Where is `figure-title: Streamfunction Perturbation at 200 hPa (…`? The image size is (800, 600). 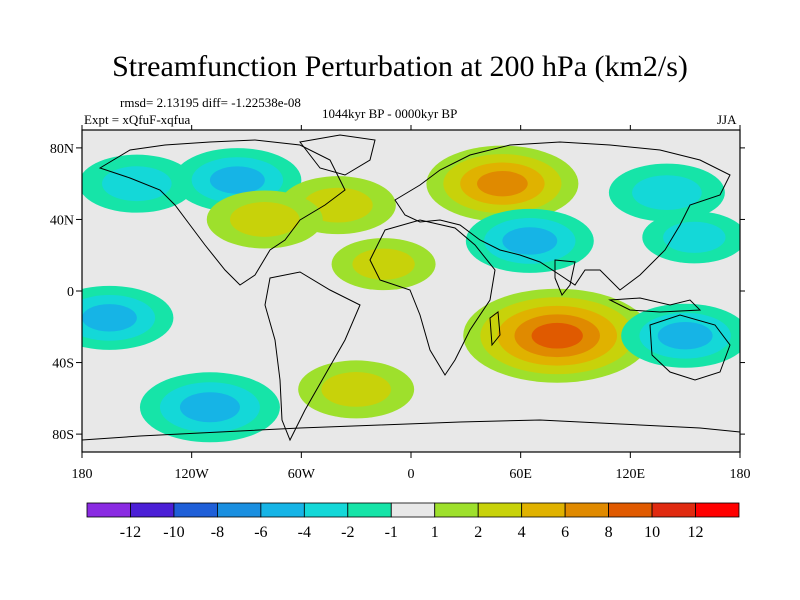 figure-title: Streamfunction Perturbation at 200 hPa (… is located at coordinates (400, 66).